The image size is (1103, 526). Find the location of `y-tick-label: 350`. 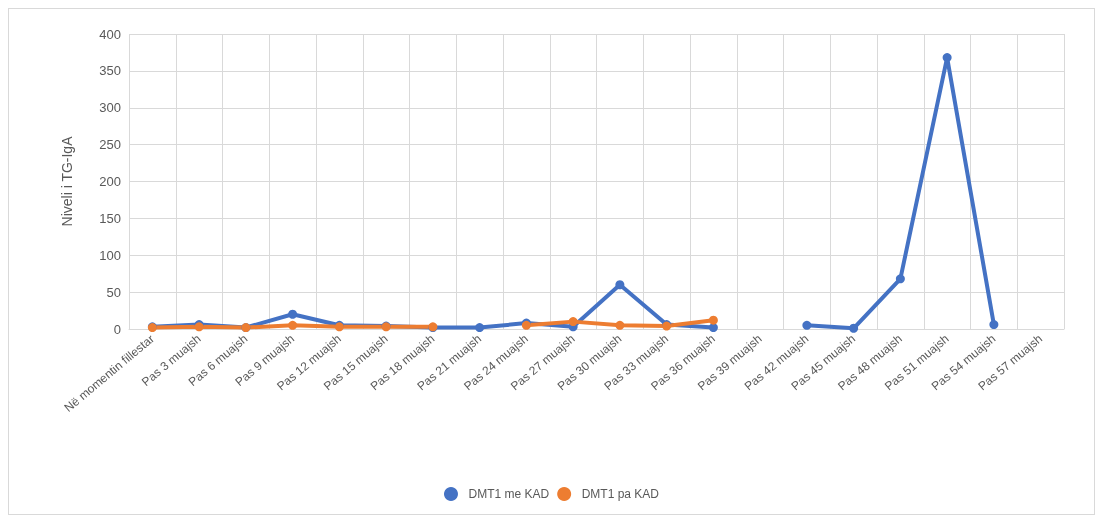

y-tick-label: 350 is located at coordinates (110, 71).